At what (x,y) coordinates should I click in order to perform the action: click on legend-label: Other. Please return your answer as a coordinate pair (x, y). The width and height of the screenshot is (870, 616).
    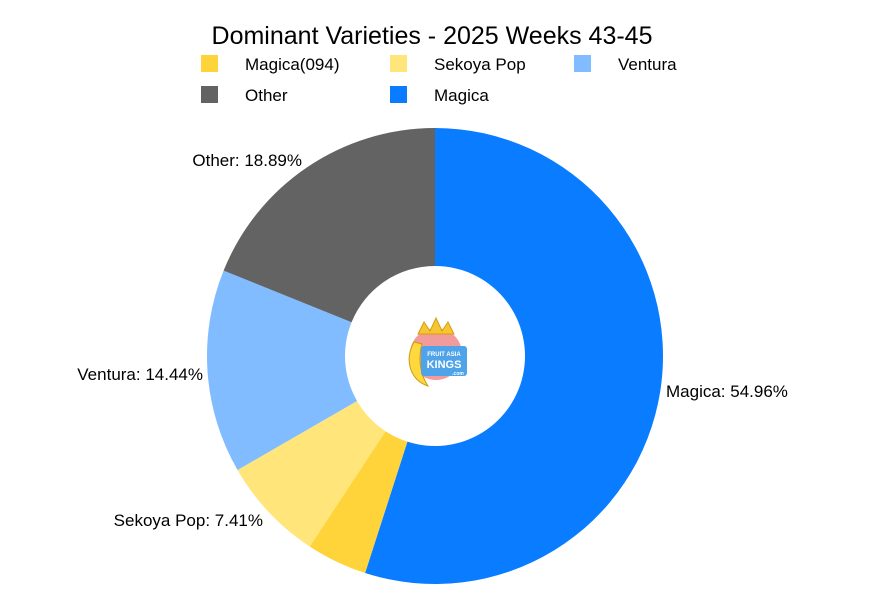
    Looking at the image, I should click on (266, 95).